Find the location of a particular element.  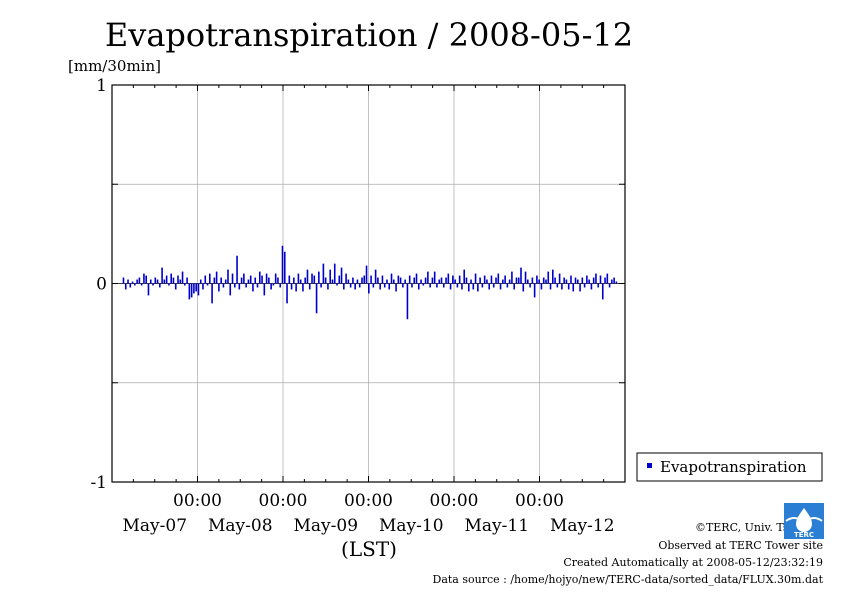

y-tick-label-zero: 0 is located at coordinates (101, 285).